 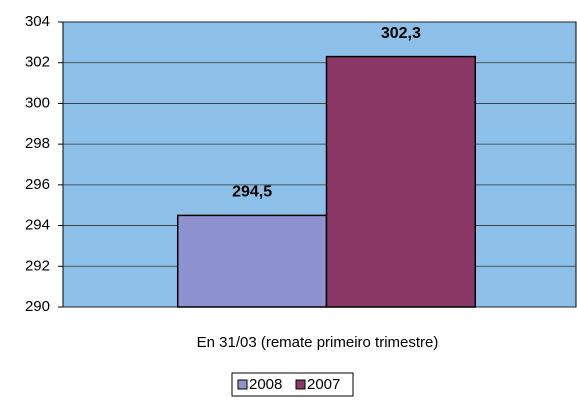 What do you see at coordinates (37, 265) in the screenshot?
I see `y-tick-label: 292` at bounding box center [37, 265].